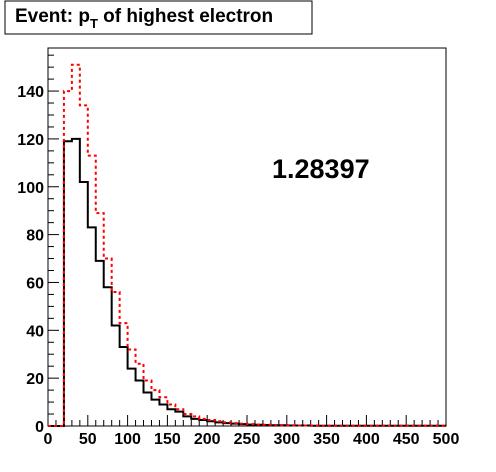  What do you see at coordinates (286, 439) in the screenshot?
I see `x-tick-label: 300` at bounding box center [286, 439].